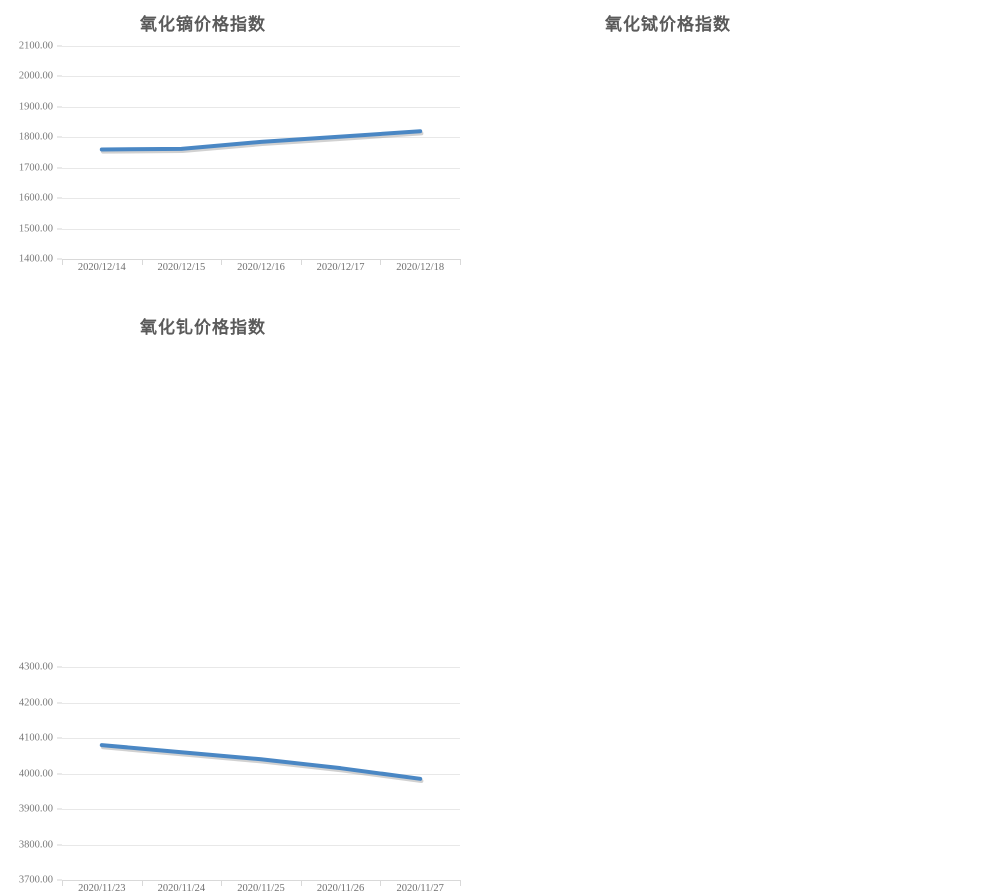  What do you see at coordinates (35, 107) in the screenshot?
I see `y-axis-tick-label: 1900.00` at bounding box center [35, 107].